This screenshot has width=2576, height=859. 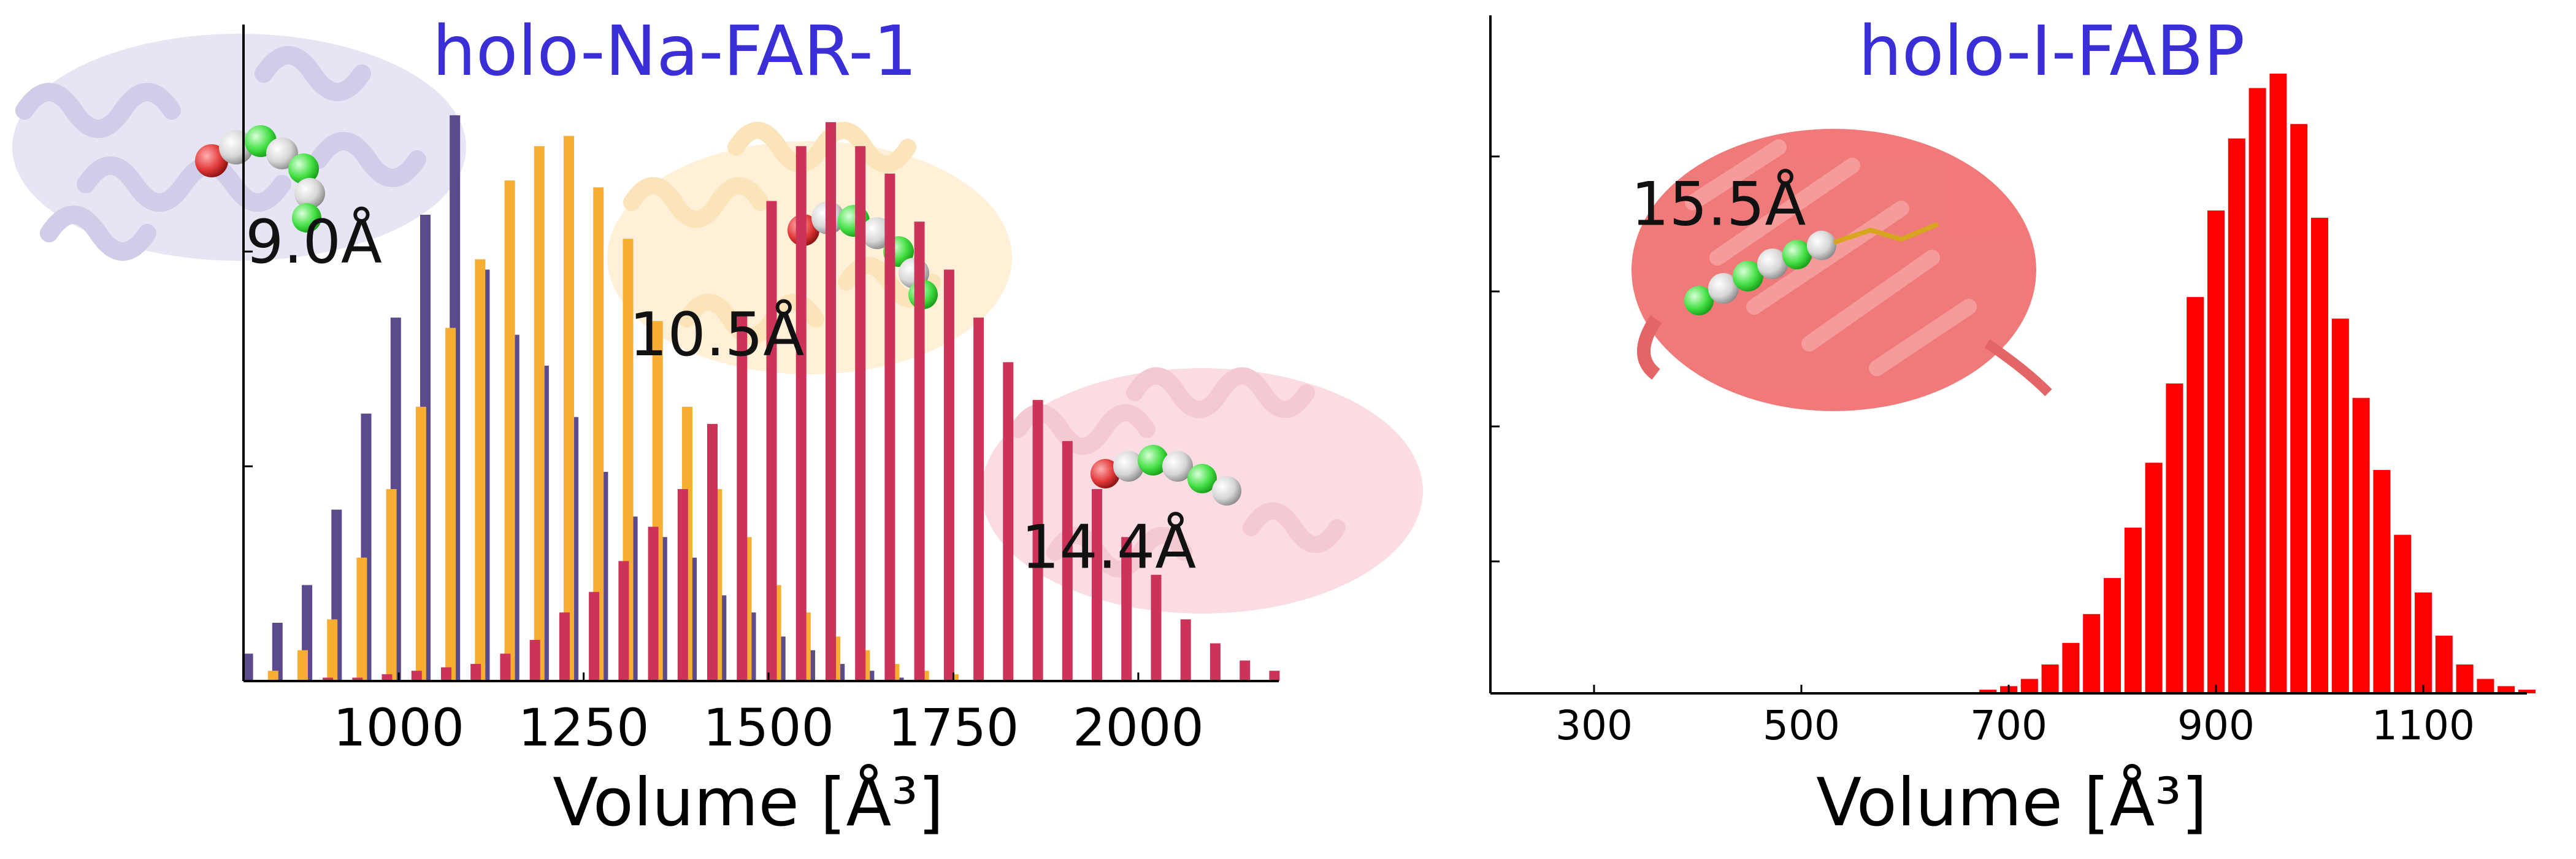 What do you see at coordinates (2011, 802) in the screenshot?
I see `x-axis-label-right: Volume [Å³]` at bounding box center [2011, 802].